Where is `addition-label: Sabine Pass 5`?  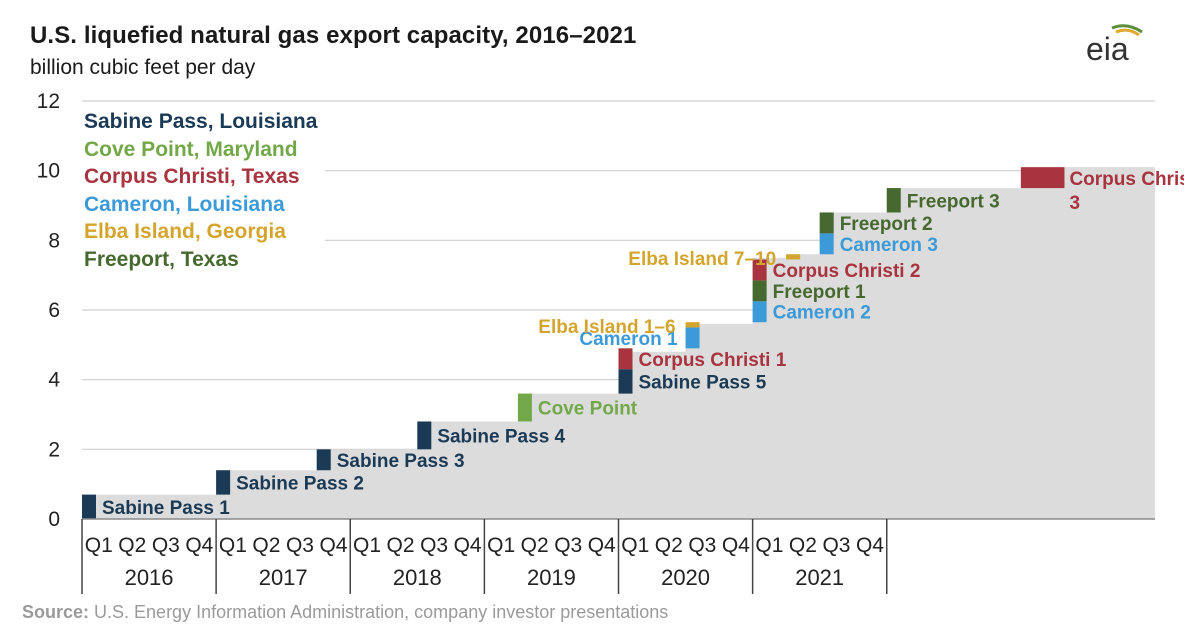 addition-label: Sabine Pass 5 is located at coordinates (703, 382).